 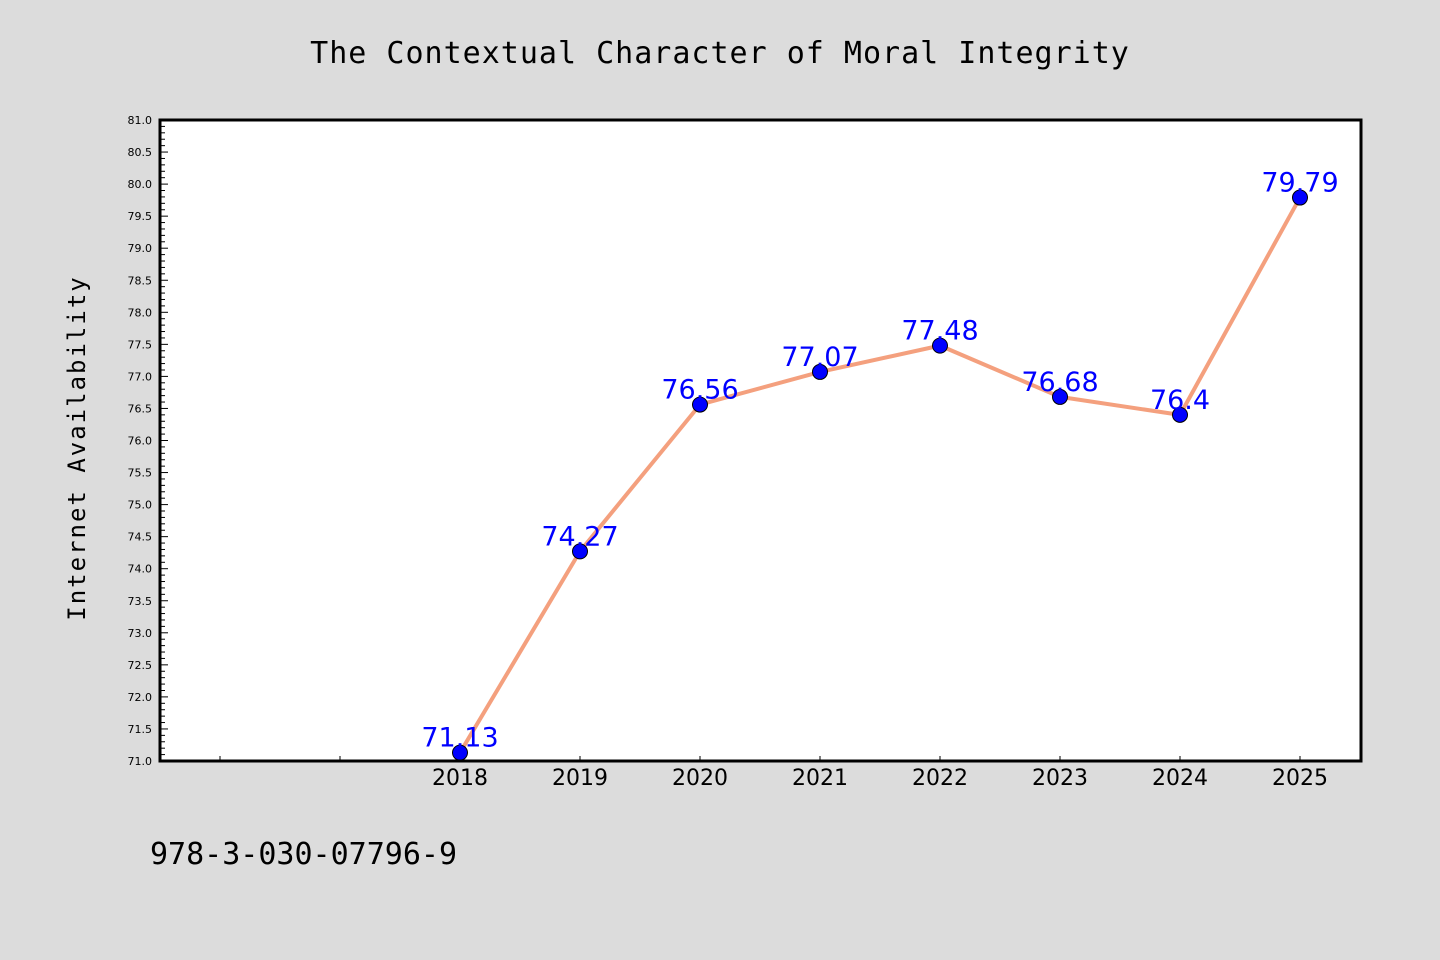 What do you see at coordinates (773, 773) in the screenshot?
I see `x-axis: 2018 2019 2020 2021 2022 2023 2024 2025` at bounding box center [773, 773].